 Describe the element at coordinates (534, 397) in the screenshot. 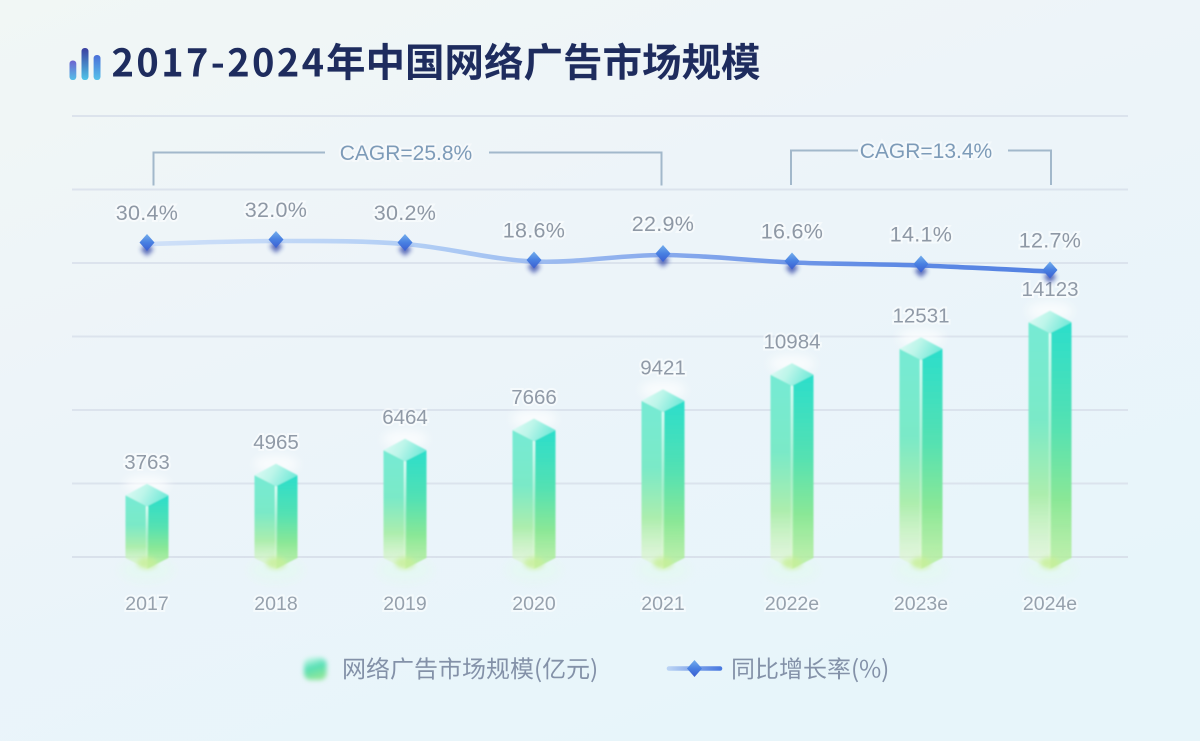

I see `svg-text: 7666` at that location.